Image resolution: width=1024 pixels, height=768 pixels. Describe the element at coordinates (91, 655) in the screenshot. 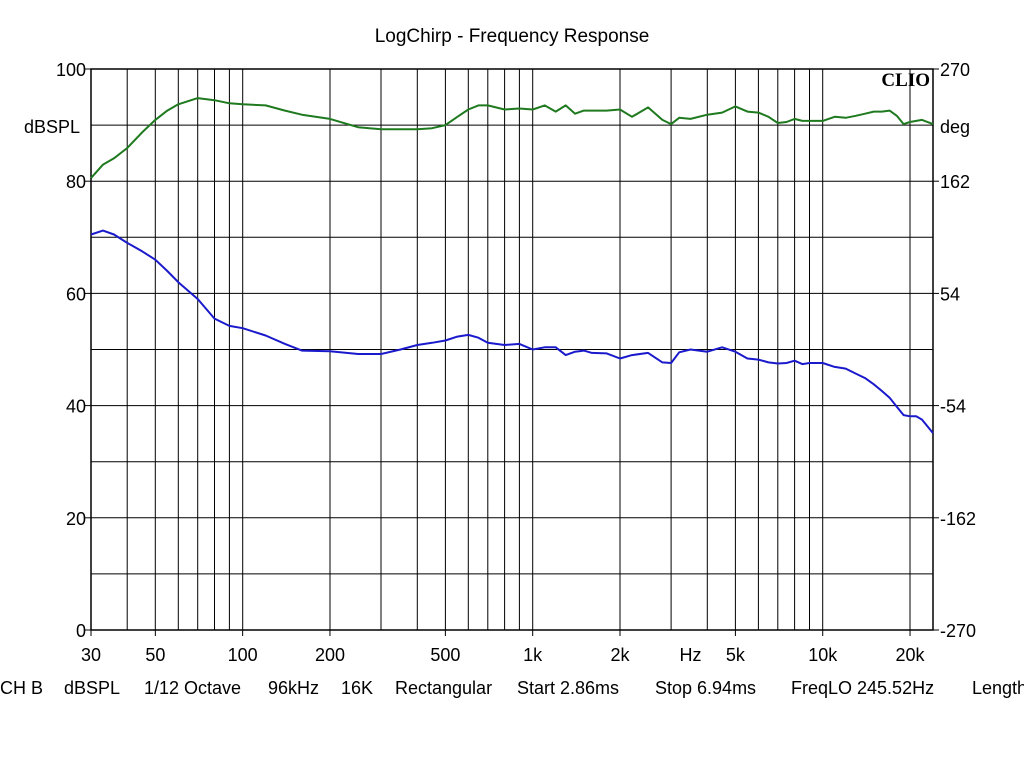

I see `x-tick-label: 30` at that location.